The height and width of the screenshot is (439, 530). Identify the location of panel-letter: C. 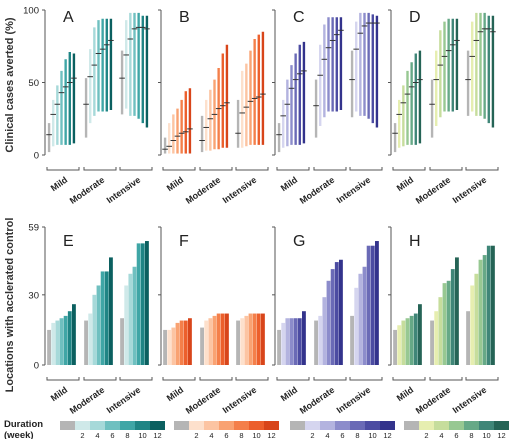
(299, 17).